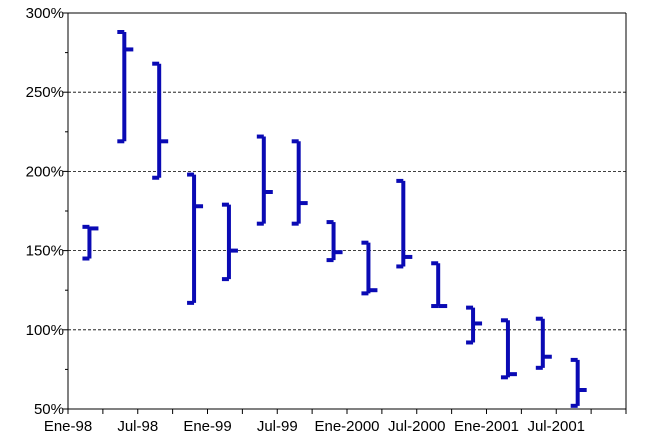  What do you see at coordinates (277, 426) in the screenshot?
I see `x-tick-label: Jul-99` at bounding box center [277, 426].